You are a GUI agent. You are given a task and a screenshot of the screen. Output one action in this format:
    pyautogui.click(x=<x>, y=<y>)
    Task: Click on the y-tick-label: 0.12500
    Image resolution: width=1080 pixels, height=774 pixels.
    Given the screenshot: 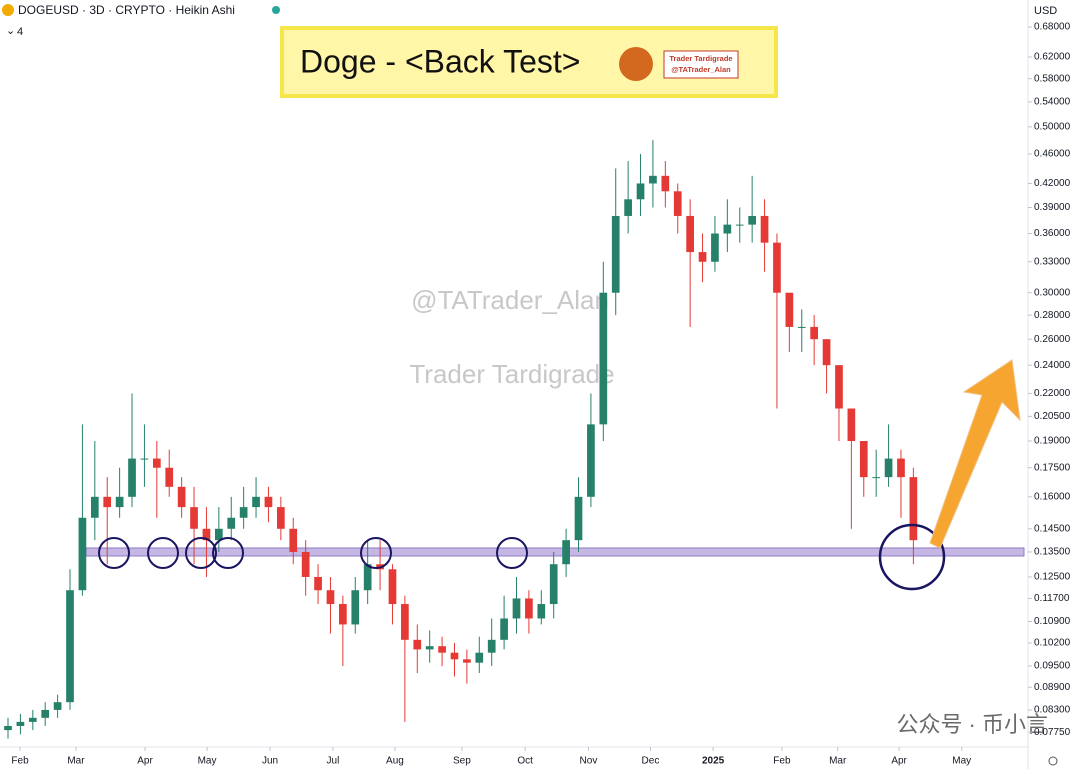 What is the action you would take?
    pyautogui.click(x=1052, y=577)
    